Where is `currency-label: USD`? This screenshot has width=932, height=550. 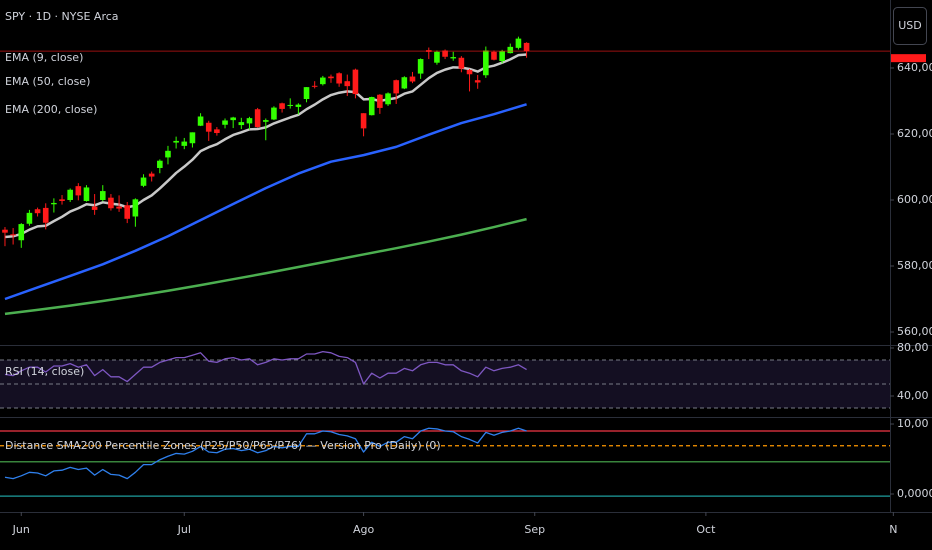 currency-label: USD is located at coordinates (910, 25).